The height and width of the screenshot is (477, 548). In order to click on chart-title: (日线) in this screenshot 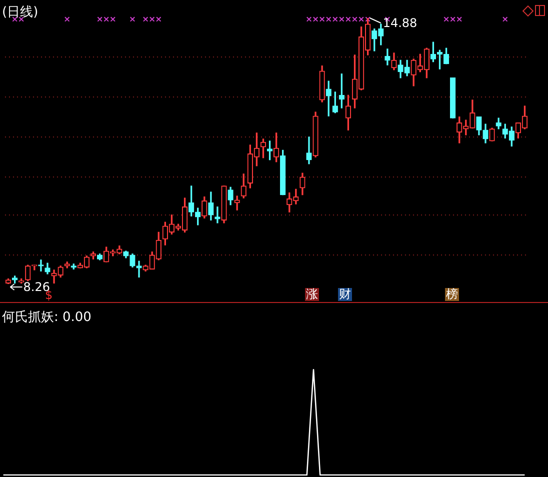, I will do `click(20, 12)`.